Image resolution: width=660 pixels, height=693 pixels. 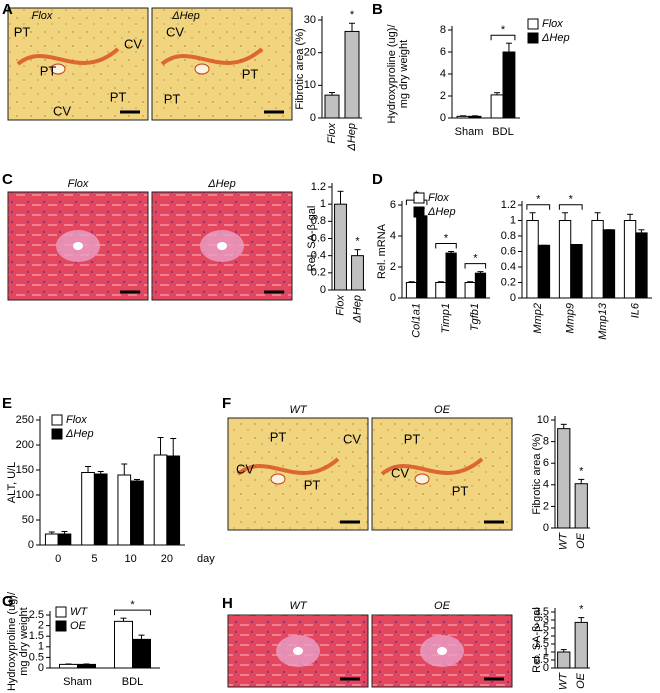 What do you see at coordinates (564, 681) in the screenshot?
I see `x-tick-label: WT` at bounding box center [564, 681].